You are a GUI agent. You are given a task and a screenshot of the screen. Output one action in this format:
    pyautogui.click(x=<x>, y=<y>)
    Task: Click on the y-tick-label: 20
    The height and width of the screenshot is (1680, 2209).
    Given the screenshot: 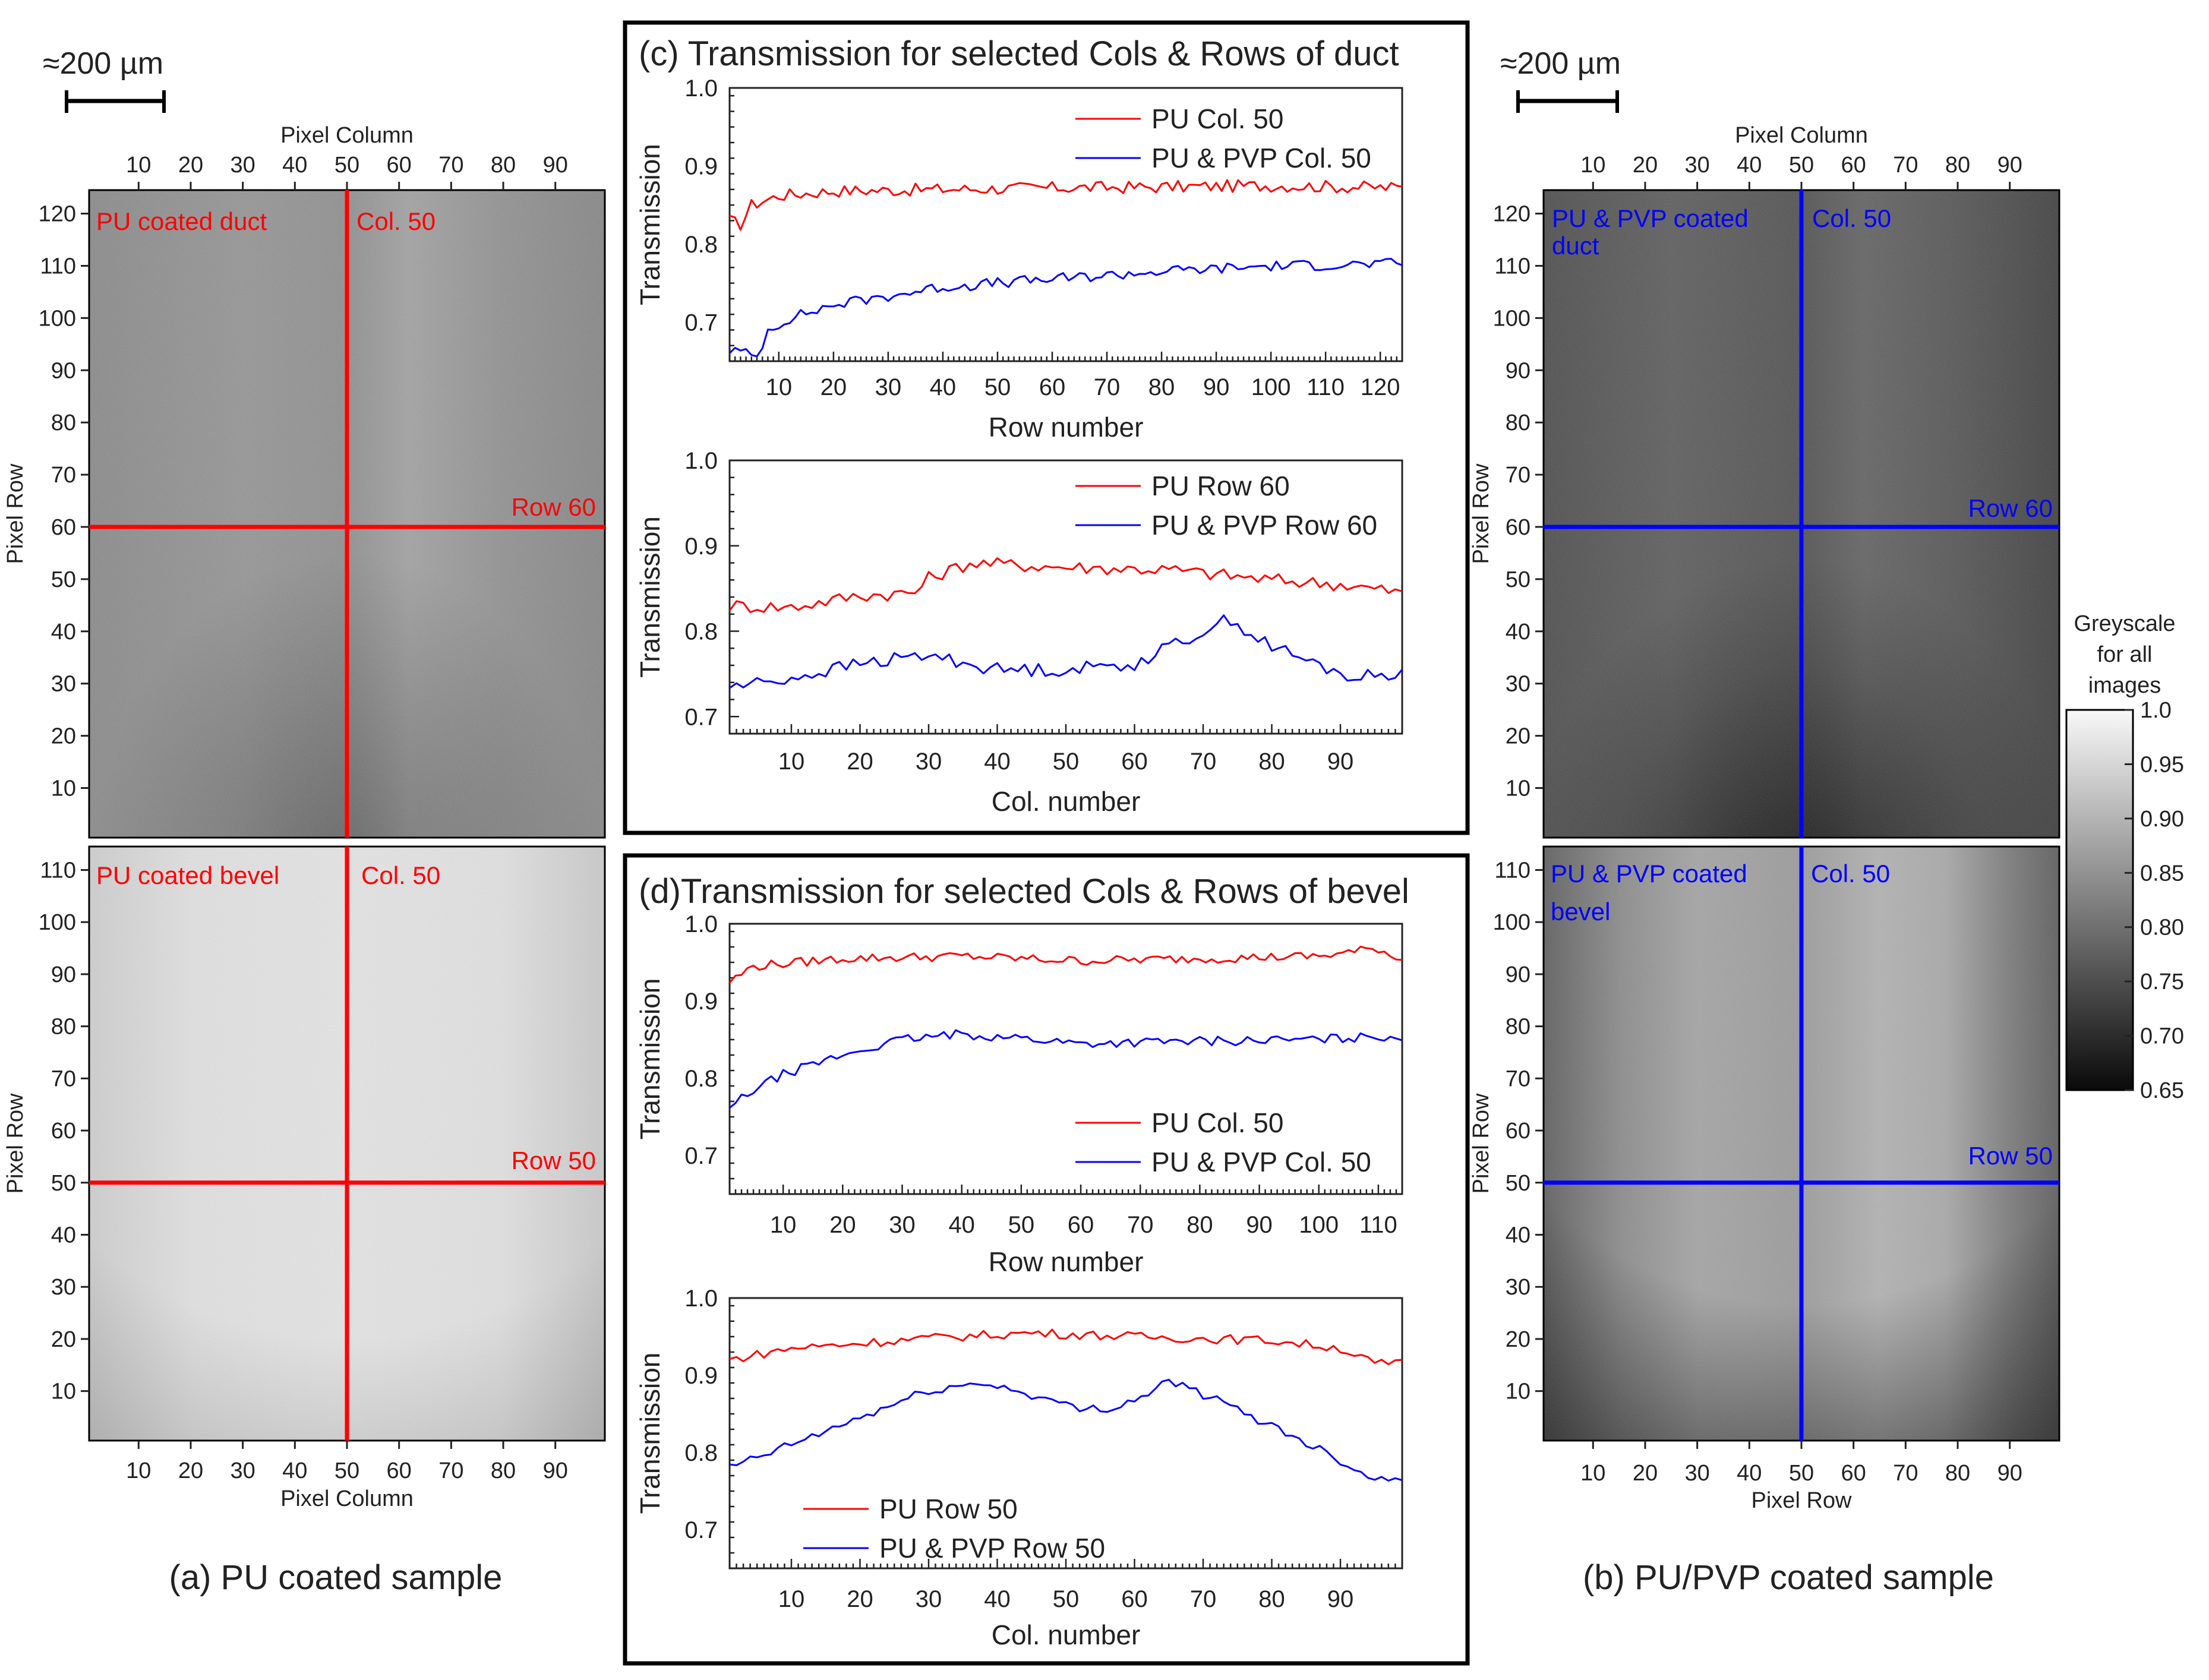 What is the action you would take?
    pyautogui.click(x=1518, y=736)
    